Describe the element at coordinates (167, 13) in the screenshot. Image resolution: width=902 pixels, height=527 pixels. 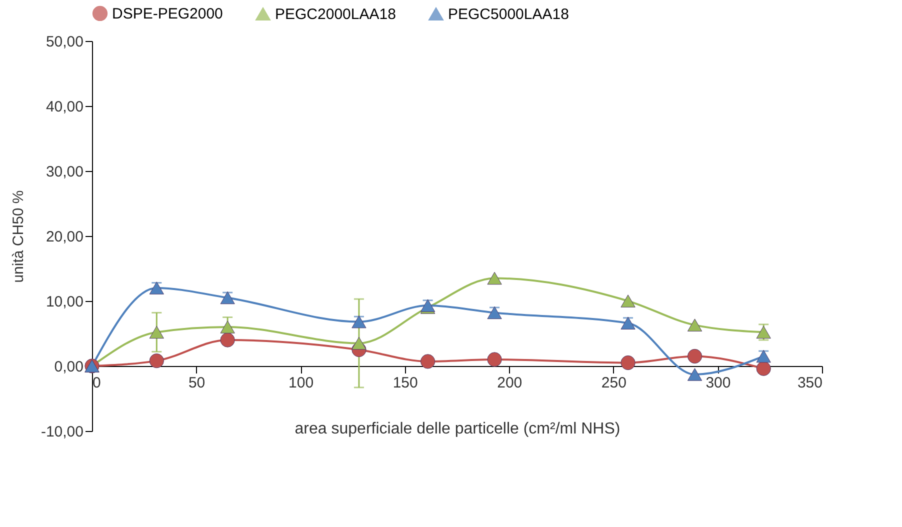
I see `legend-label: DSPE-PEG2000` at that location.